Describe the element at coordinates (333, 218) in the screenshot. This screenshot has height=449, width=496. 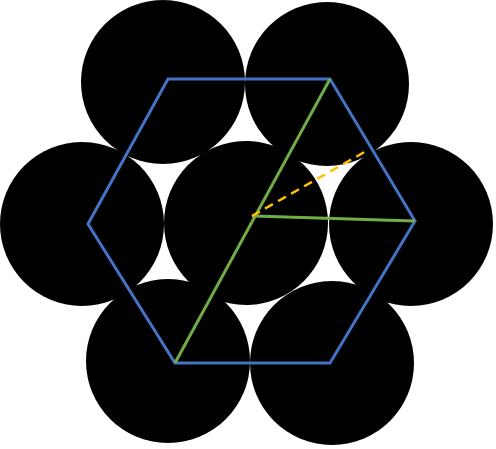
I see `green-radius-line` at that location.